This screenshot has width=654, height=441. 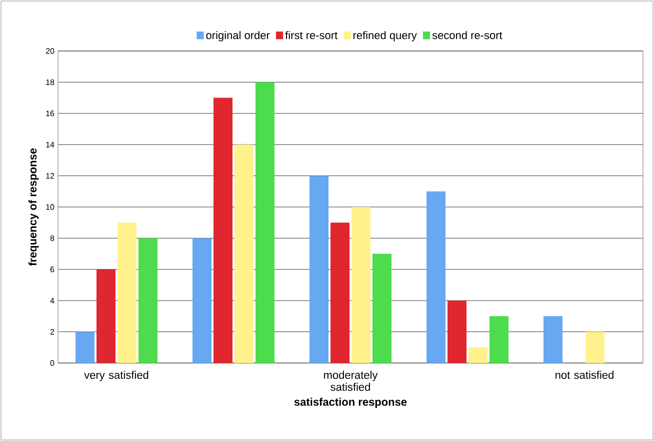 I want to click on x-axis-title: satisfaction response, so click(x=350, y=403).